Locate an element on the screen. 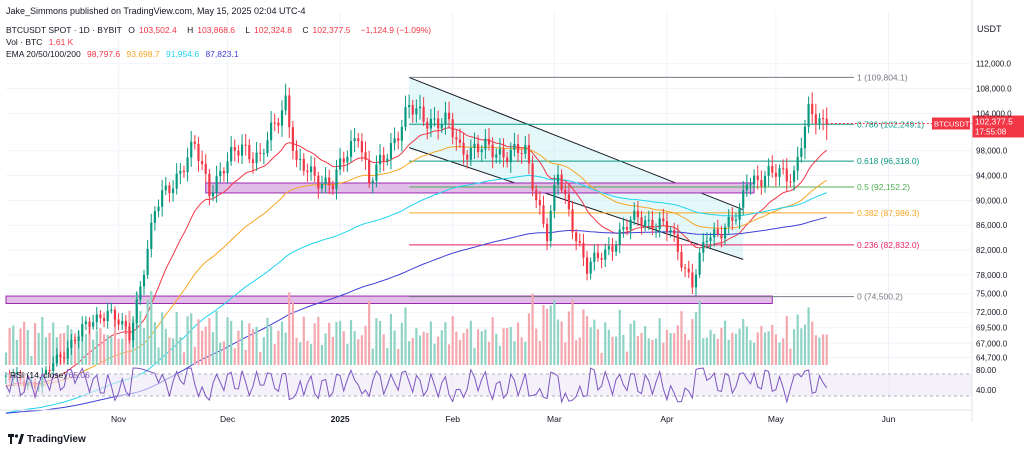  currency-label: USDT is located at coordinates (989, 29).